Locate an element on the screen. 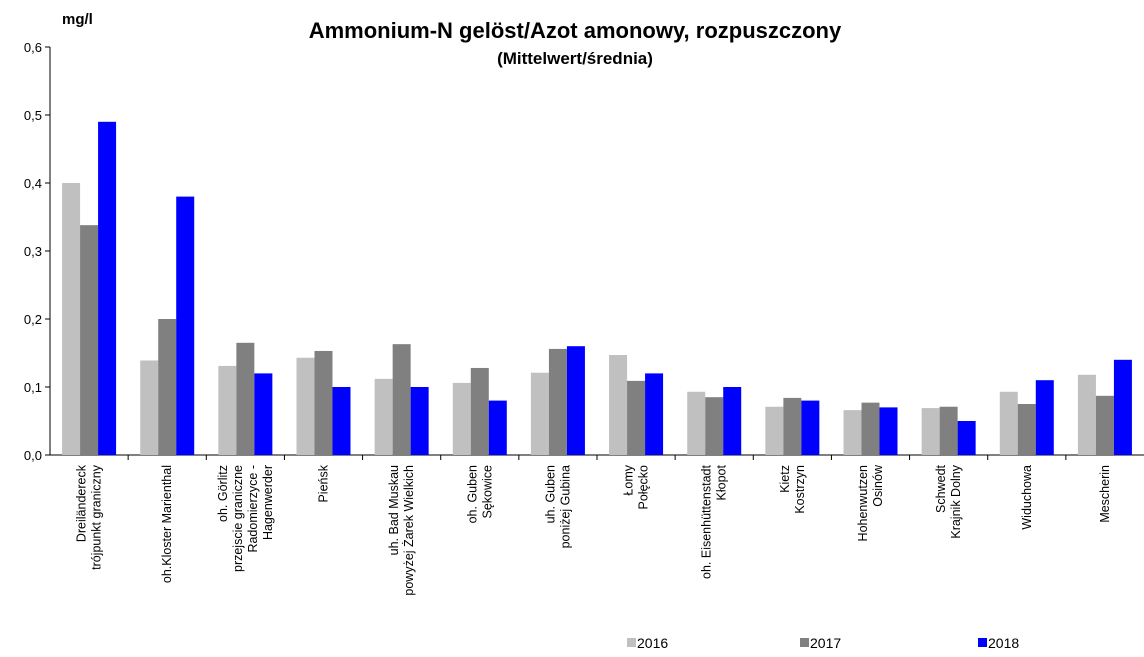  y-tick-label: 0,2 is located at coordinates (33, 319).